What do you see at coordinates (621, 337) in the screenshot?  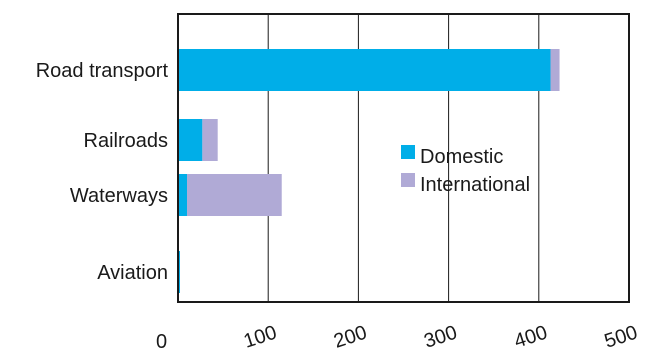 I see `x-tick-label-500: 500` at bounding box center [621, 337].